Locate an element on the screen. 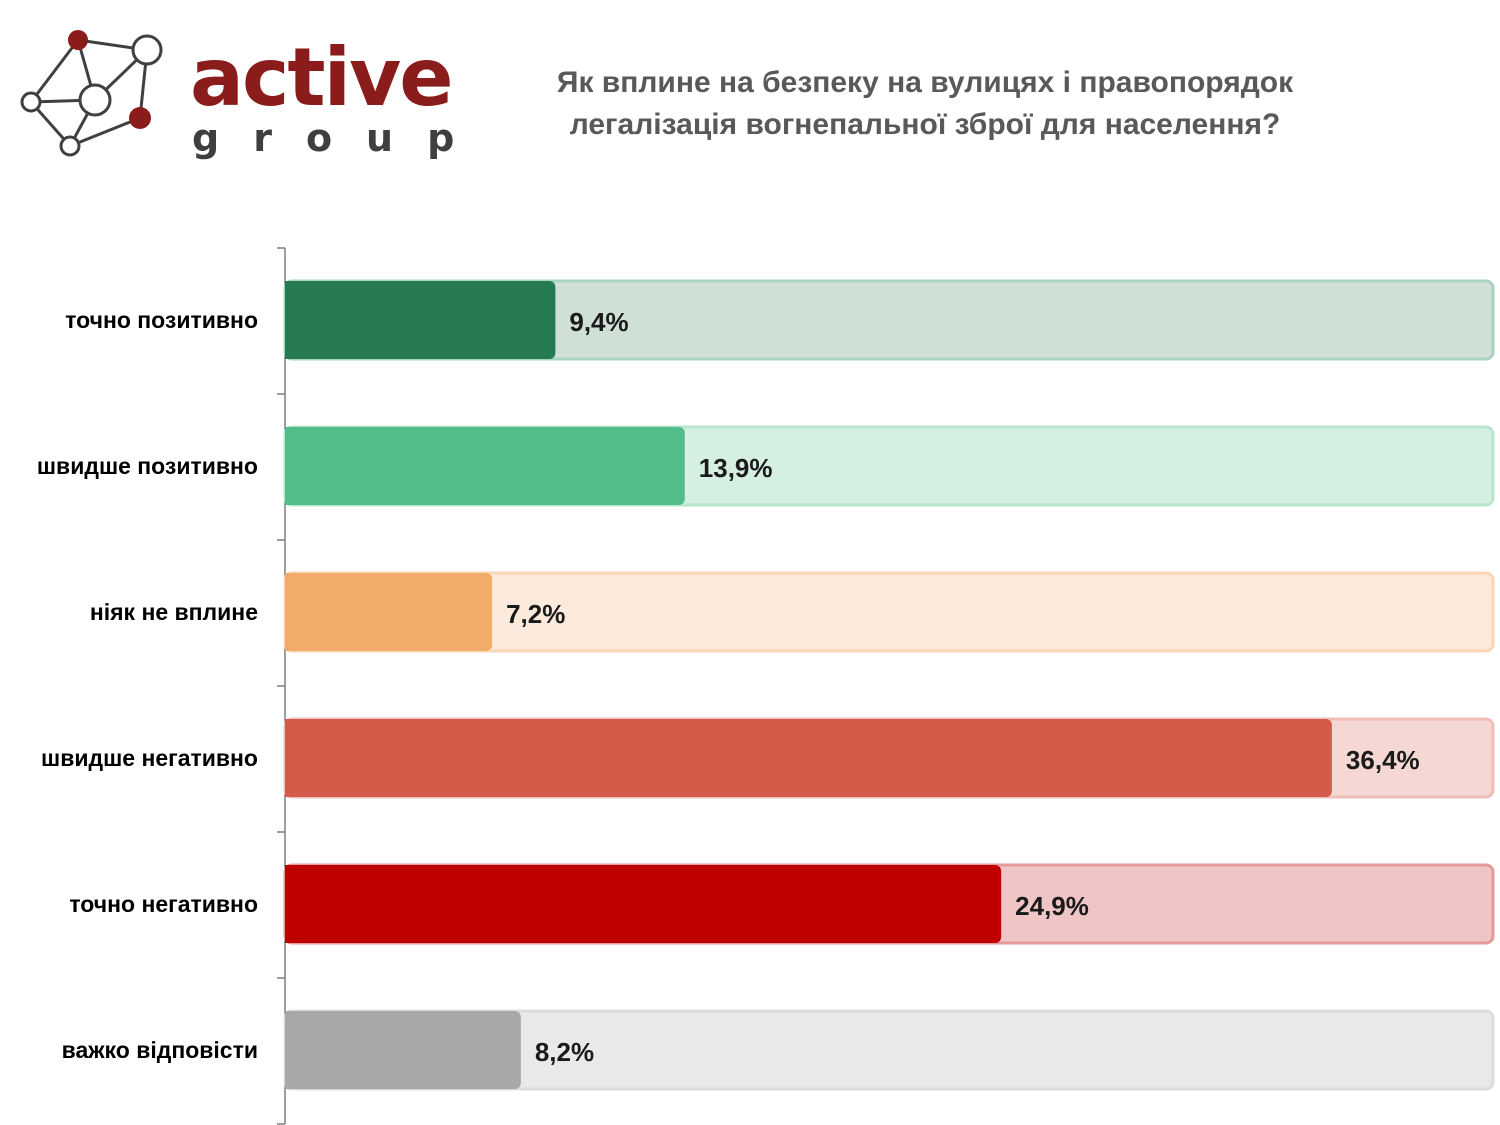 The width and height of the screenshot is (1500, 1125). value-label: 24,9% is located at coordinates (1052, 906).